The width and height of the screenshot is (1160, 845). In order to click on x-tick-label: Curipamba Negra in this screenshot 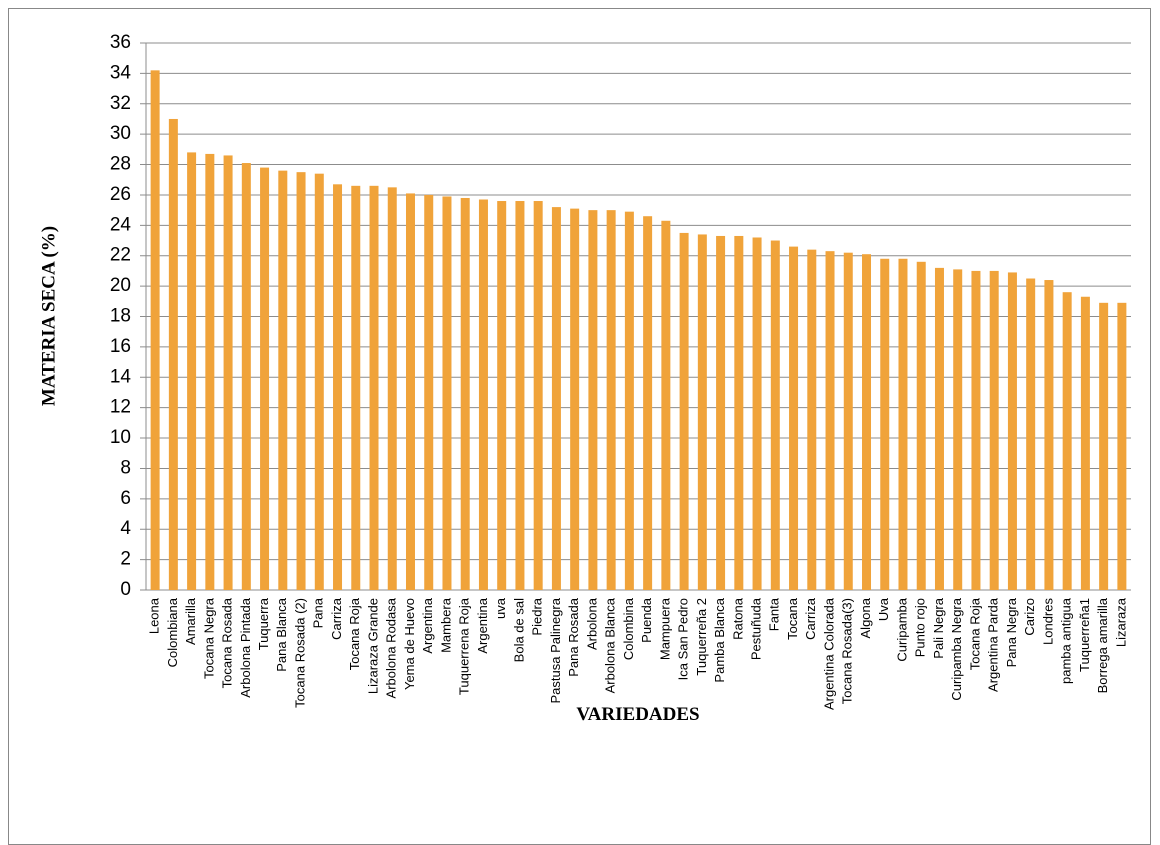, I will do `click(956, 648)`.